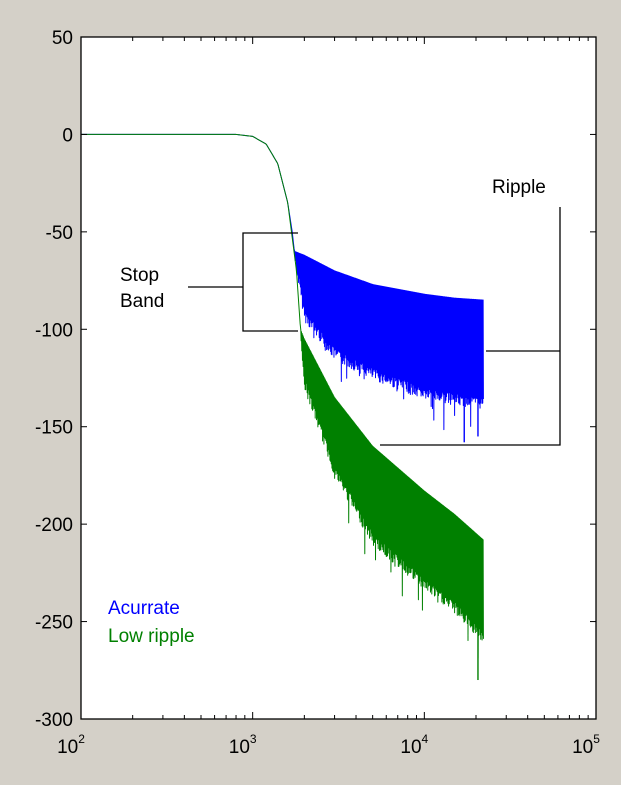 The height and width of the screenshot is (785, 621). I want to click on legend: Acurrate Low ripple, so click(151, 622).